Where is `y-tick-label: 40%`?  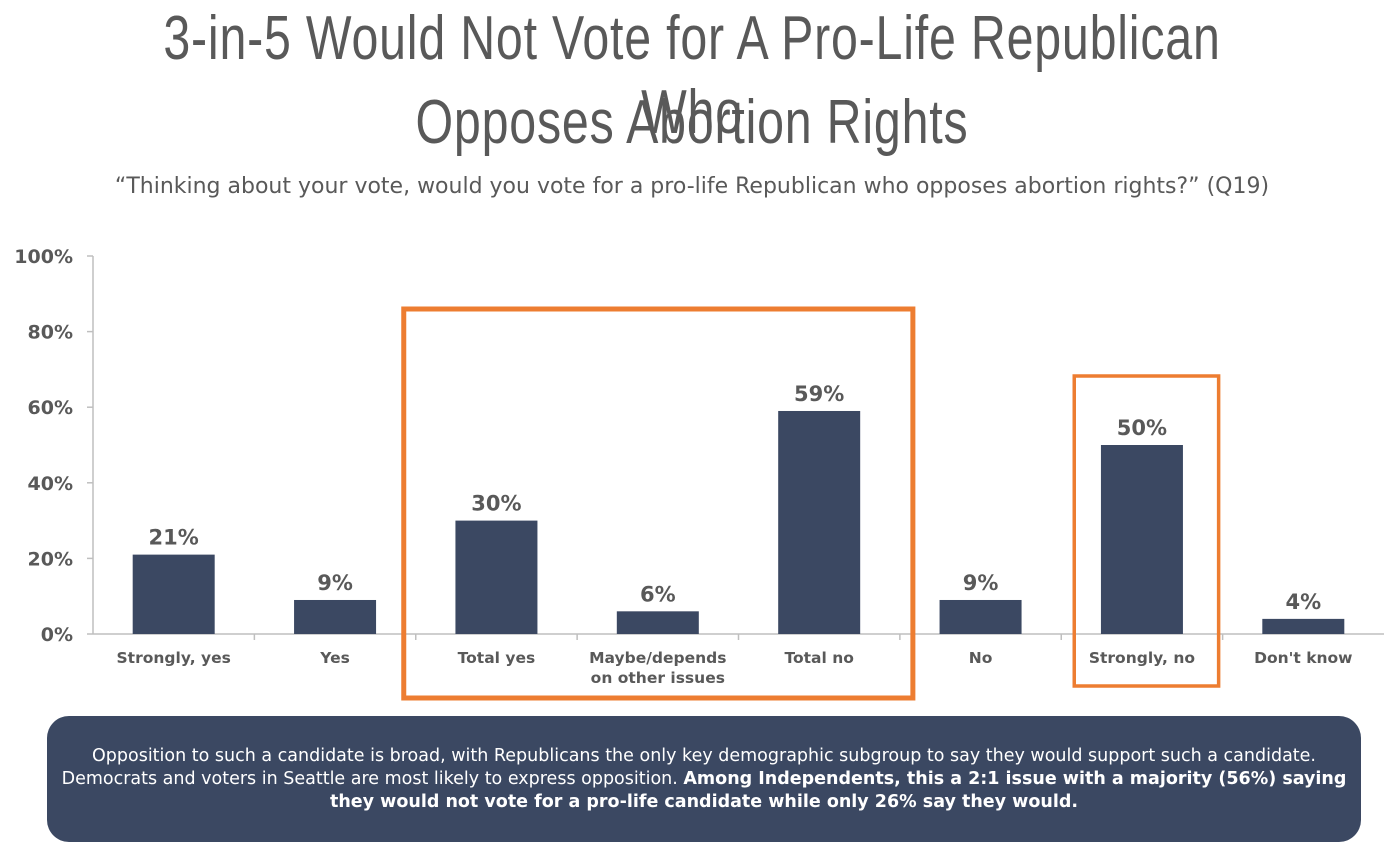
y-tick-label: 40% is located at coordinates (50, 484).